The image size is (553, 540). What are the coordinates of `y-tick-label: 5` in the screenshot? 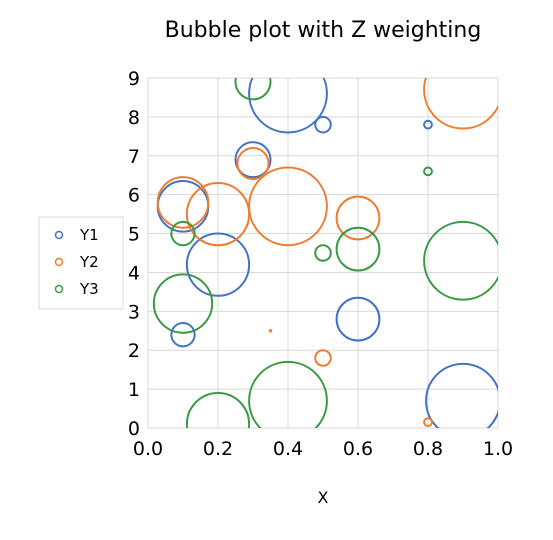 It's located at (134, 235).